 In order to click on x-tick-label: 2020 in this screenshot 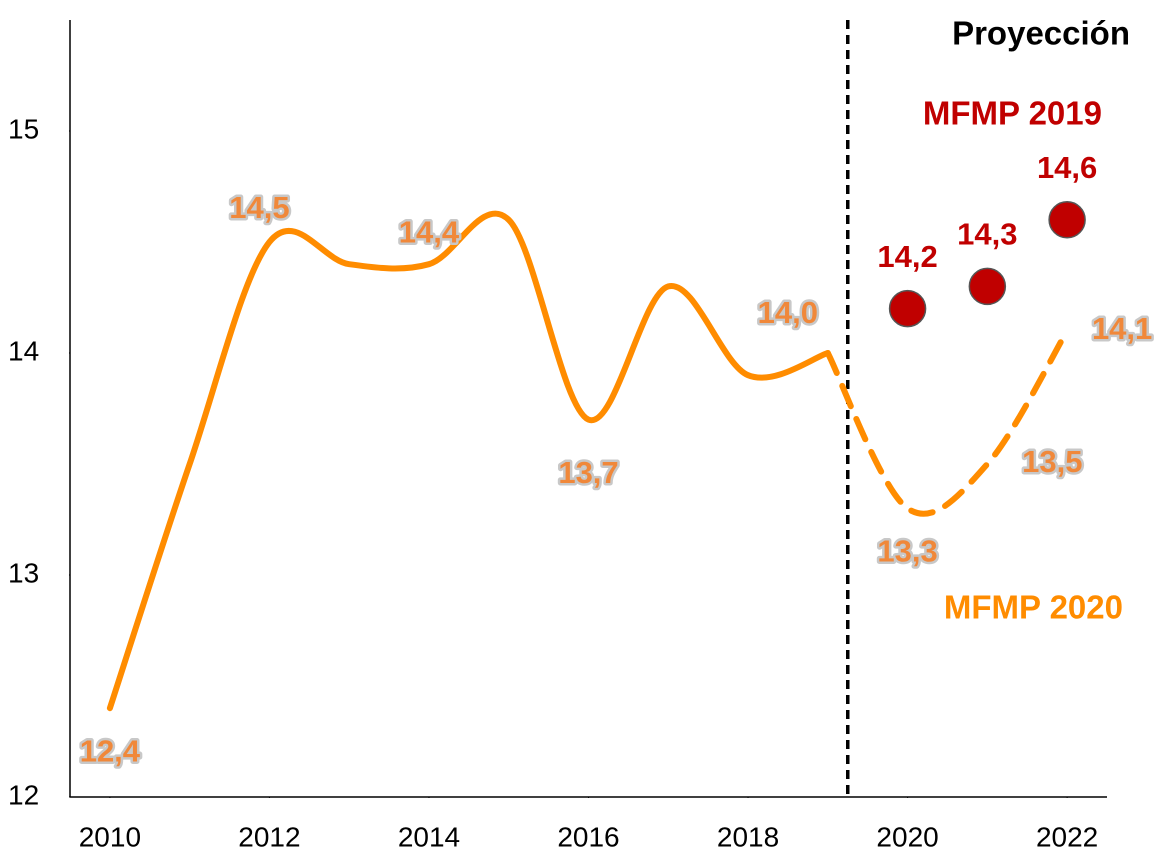, I will do `click(907, 836)`.